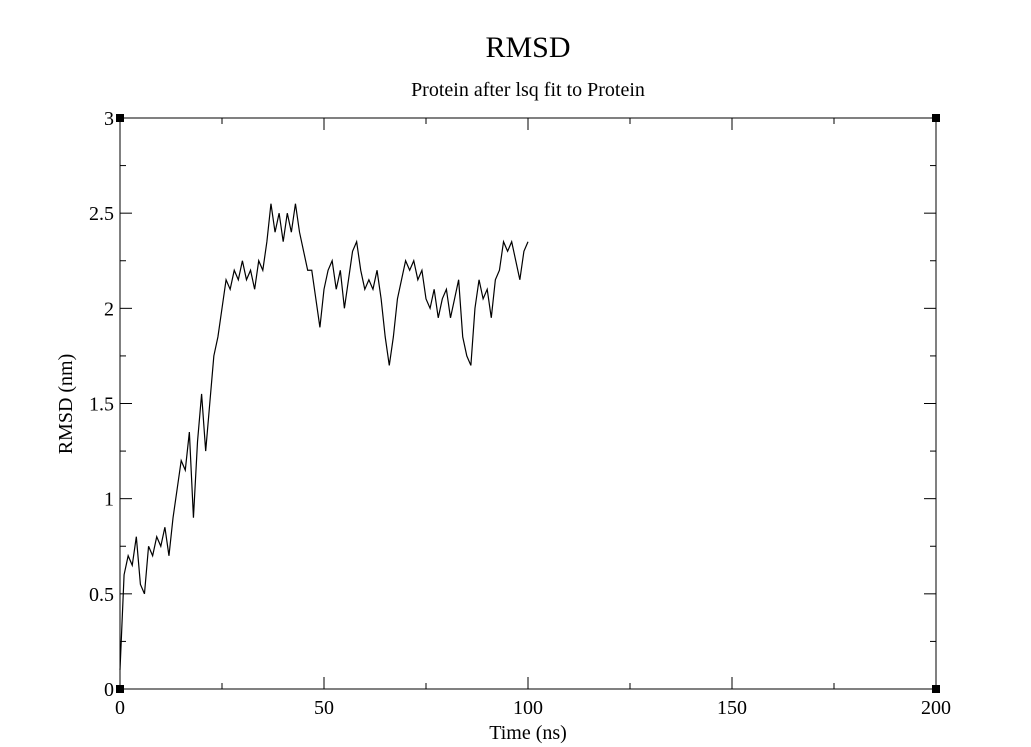  I want to click on y-tick-label: 0.5, so click(101, 595).